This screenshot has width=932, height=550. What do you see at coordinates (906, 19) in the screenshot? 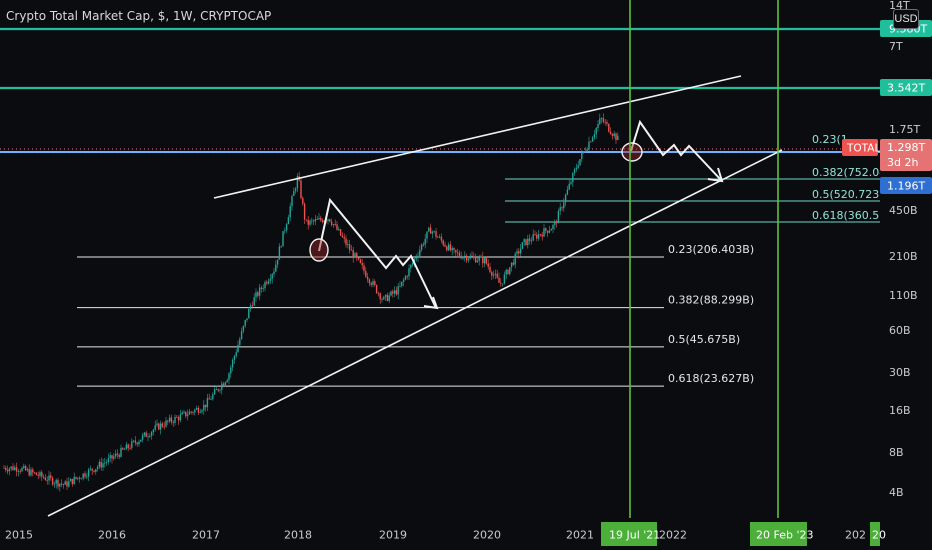
I see `currency-button: USD` at bounding box center [906, 19].